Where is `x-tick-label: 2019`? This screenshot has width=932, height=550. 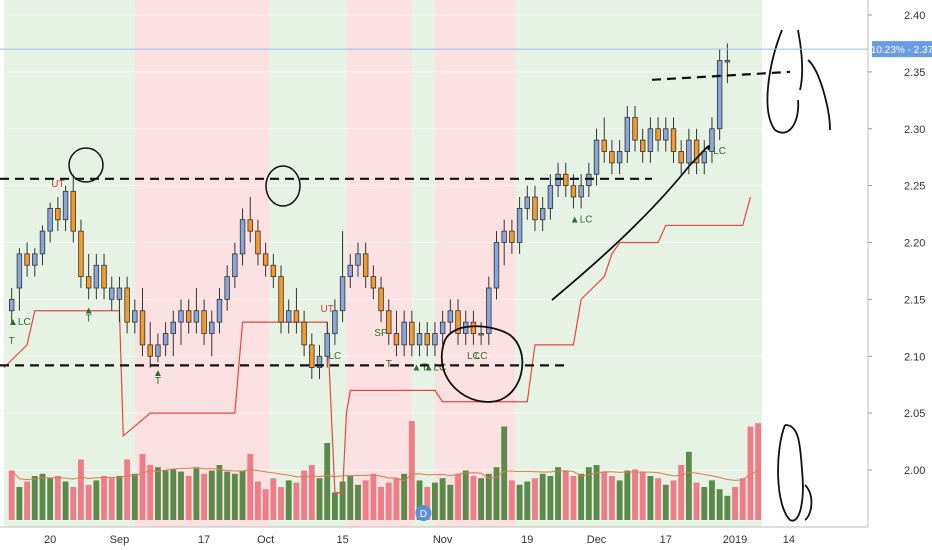
x-tick-label: 2019 is located at coordinates (735, 540).